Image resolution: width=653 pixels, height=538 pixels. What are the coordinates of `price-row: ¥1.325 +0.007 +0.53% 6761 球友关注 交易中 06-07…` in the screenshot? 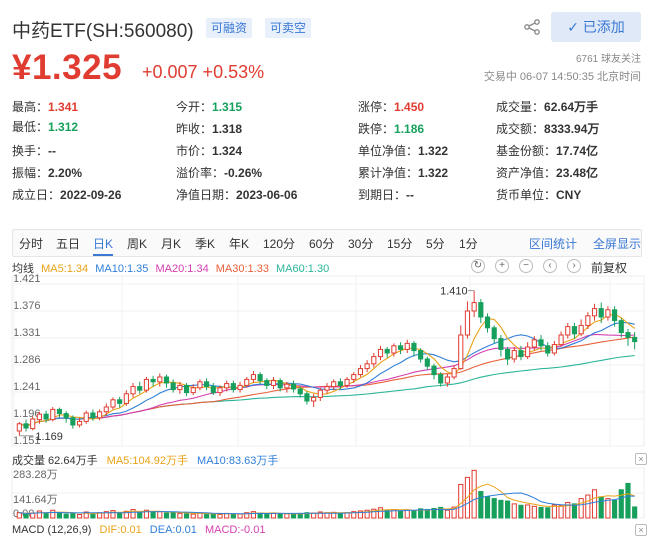 It's located at (326, 69).